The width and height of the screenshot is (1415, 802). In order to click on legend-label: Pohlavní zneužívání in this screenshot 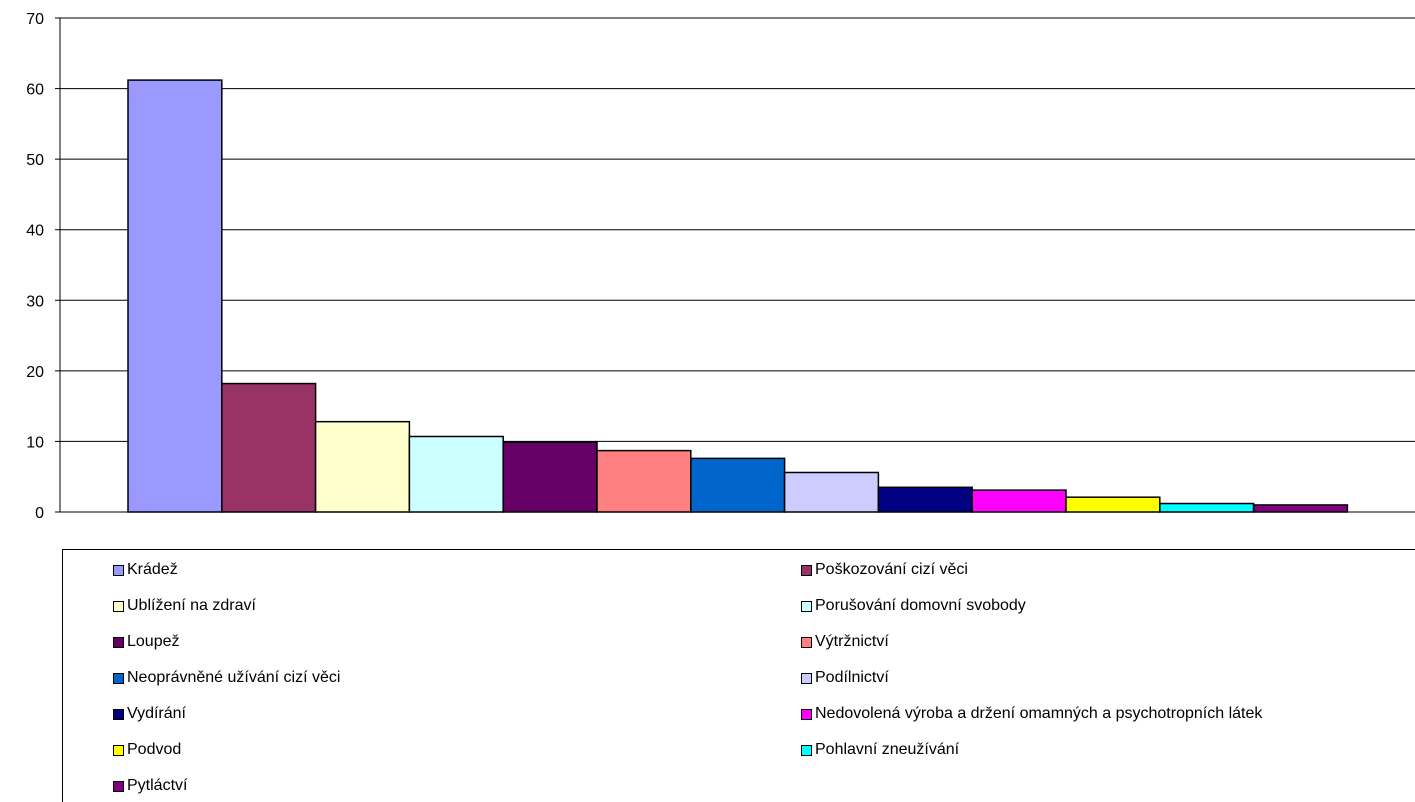, I will do `click(887, 749)`.